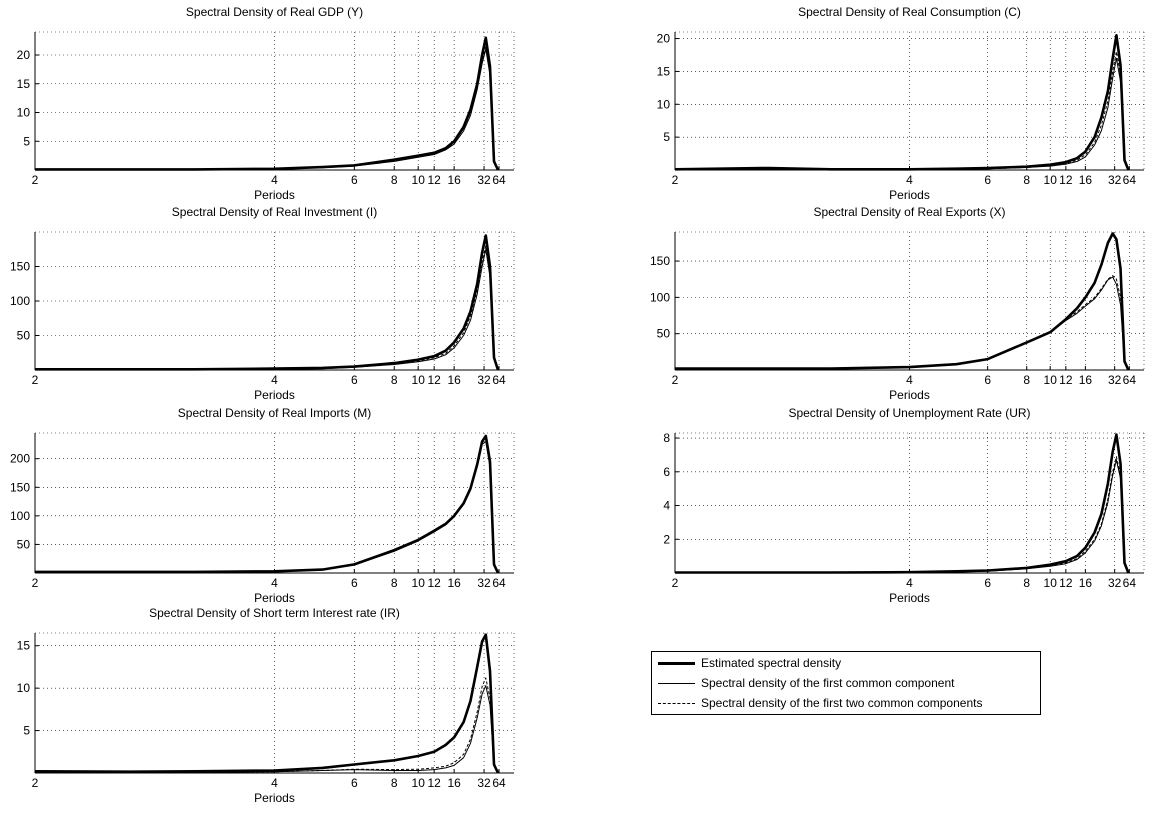 Image resolution: width=1159 pixels, height=814 pixels. Describe the element at coordinates (909, 12) in the screenshot. I see `chart-2-title: Spectral Density of Real Consumption (C)` at that location.